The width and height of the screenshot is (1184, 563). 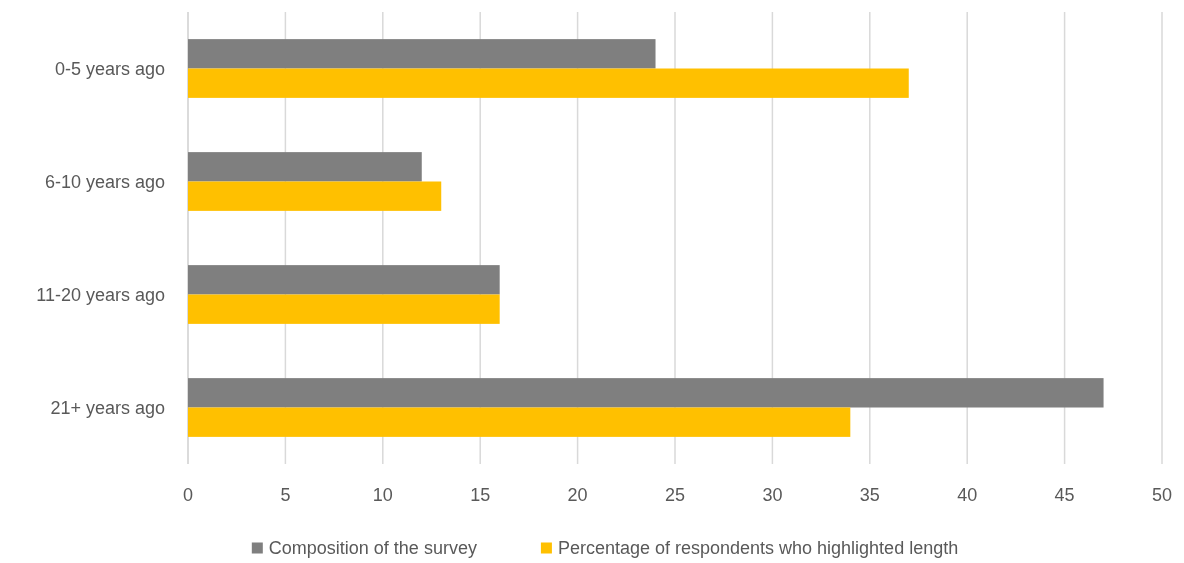 I want to click on x-tick-label: 50, so click(x=1162, y=495).